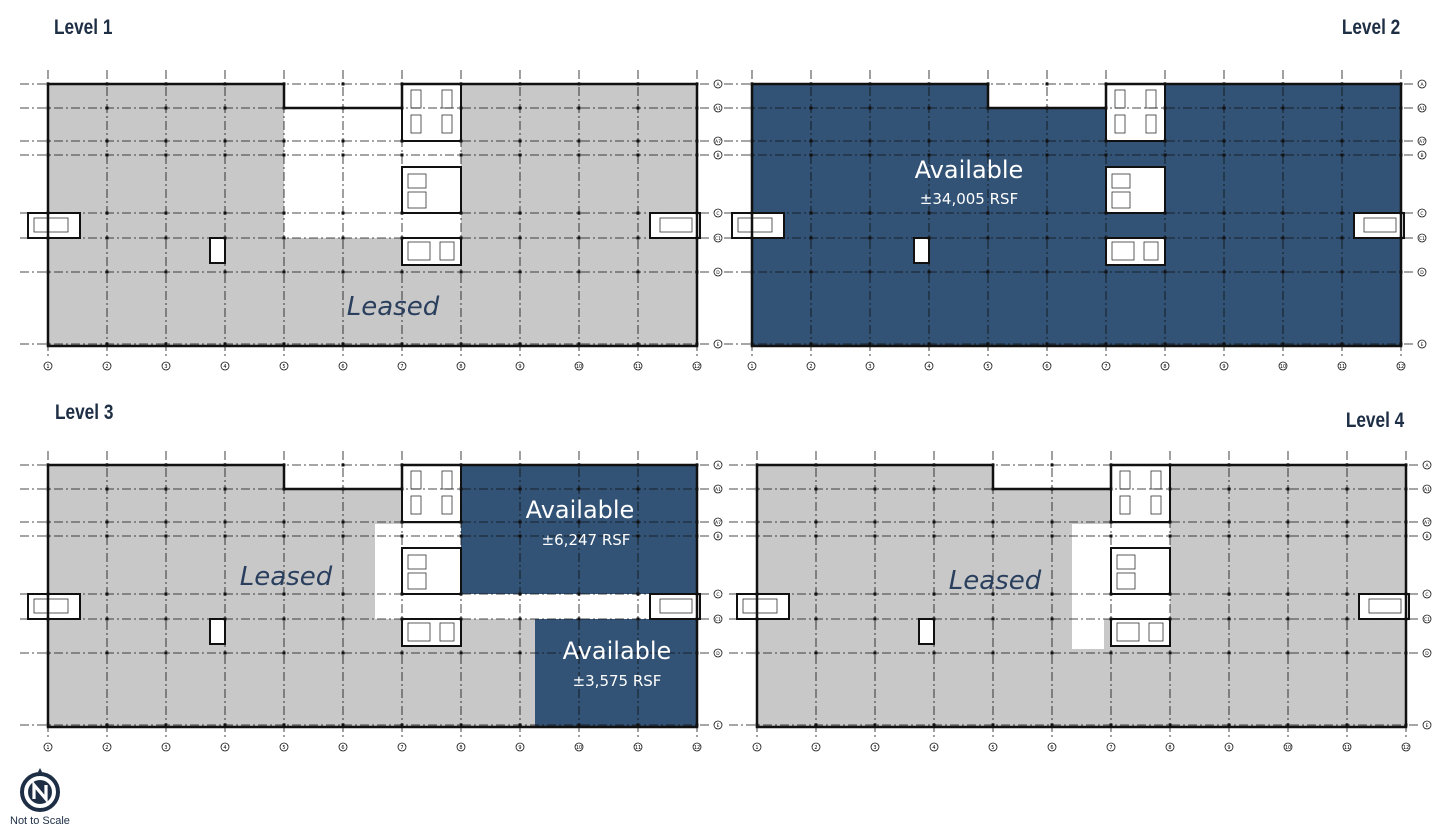 The width and height of the screenshot is (1444, 833). Describe the element at coordinates (718, 654) in the screenshot. I see `grid-row-label: D` at that location.